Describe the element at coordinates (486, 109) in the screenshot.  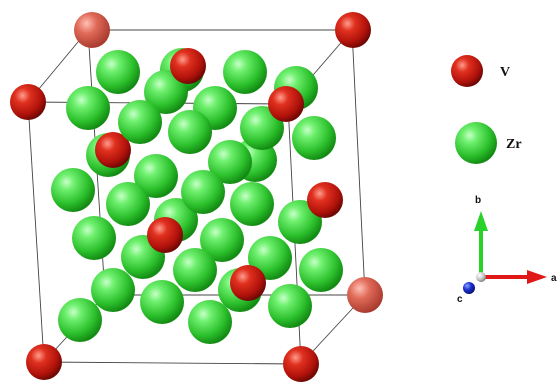
I see `legend: V Zr` at that location.